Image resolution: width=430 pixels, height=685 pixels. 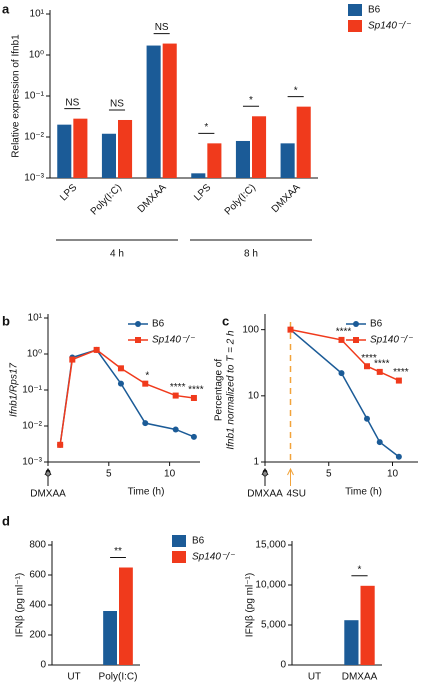 I want to click on x-tick-label: UT, so click(x=73, y=677).